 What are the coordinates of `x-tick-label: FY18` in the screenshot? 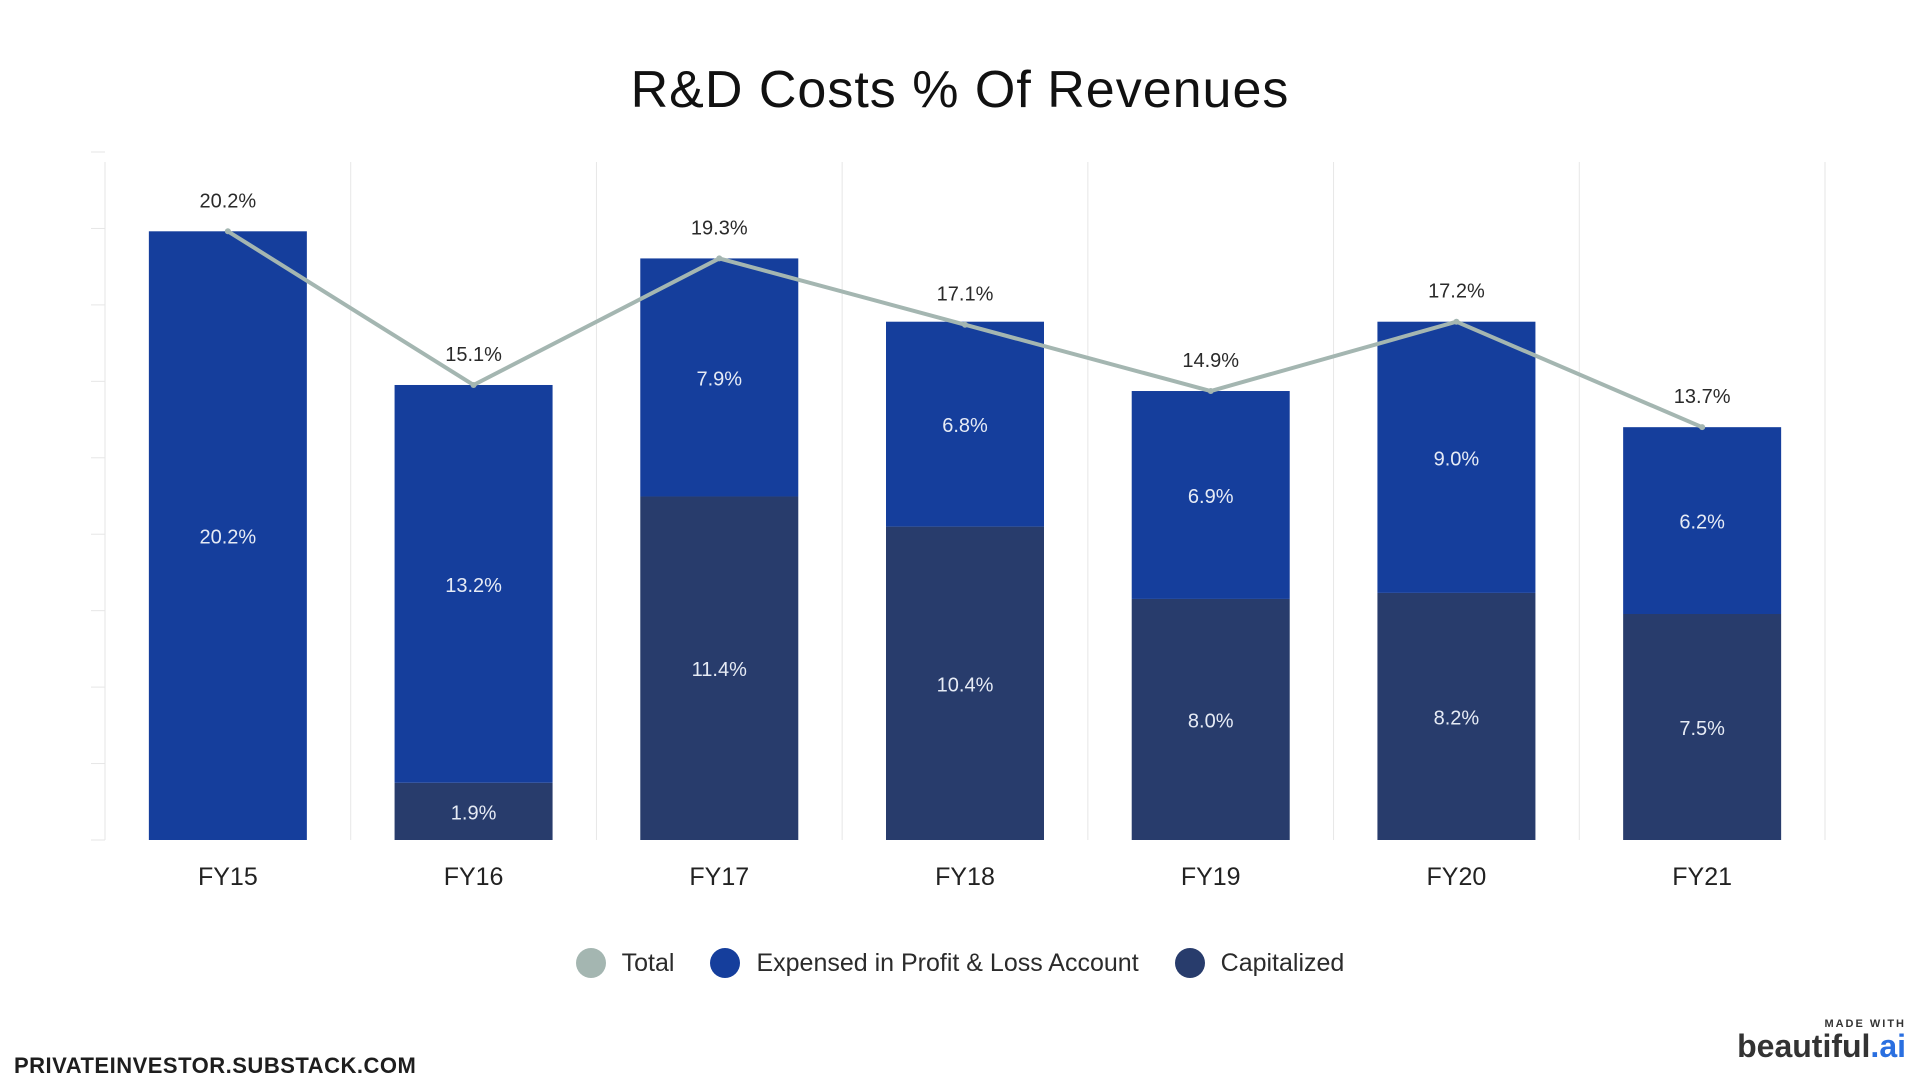 It's located at (965, 877).